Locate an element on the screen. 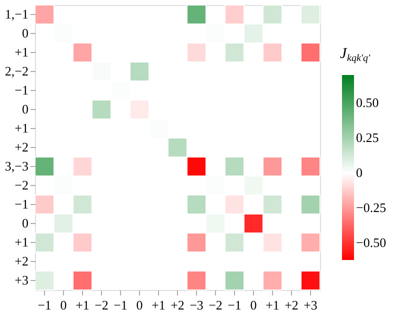 This screenshot has height=330, width=407. color-bar-label: 0.50 is located at coordinates (367, 102).